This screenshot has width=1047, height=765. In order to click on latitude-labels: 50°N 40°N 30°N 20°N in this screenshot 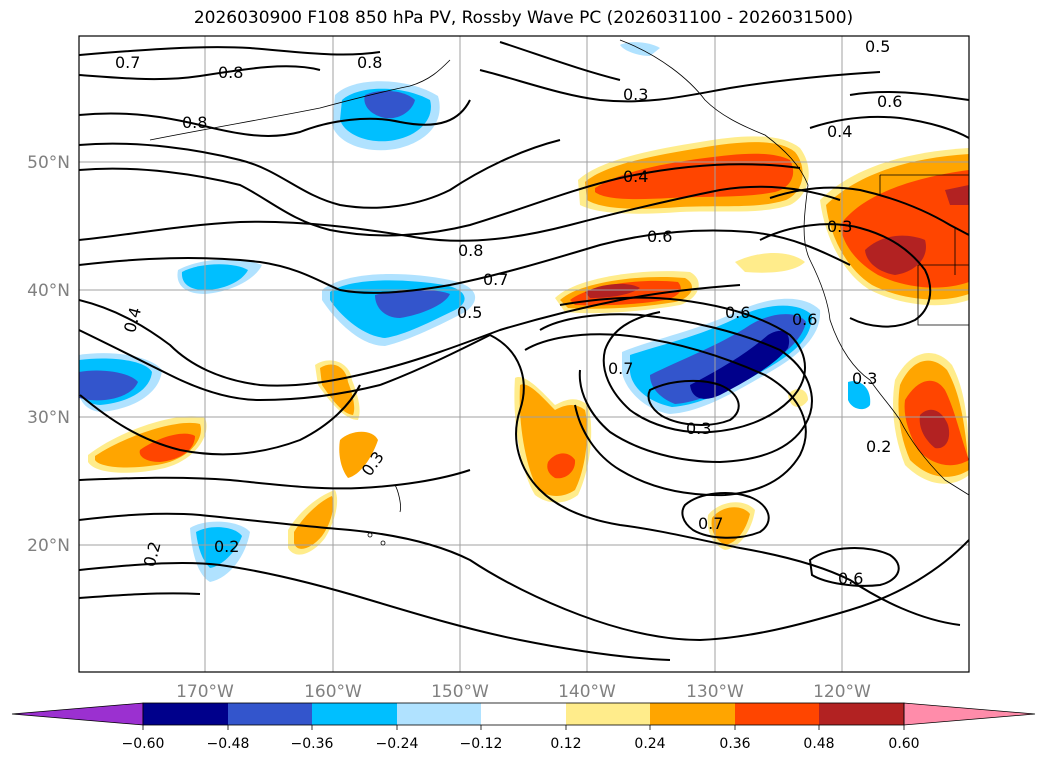, I will do `click(48, 354)`.